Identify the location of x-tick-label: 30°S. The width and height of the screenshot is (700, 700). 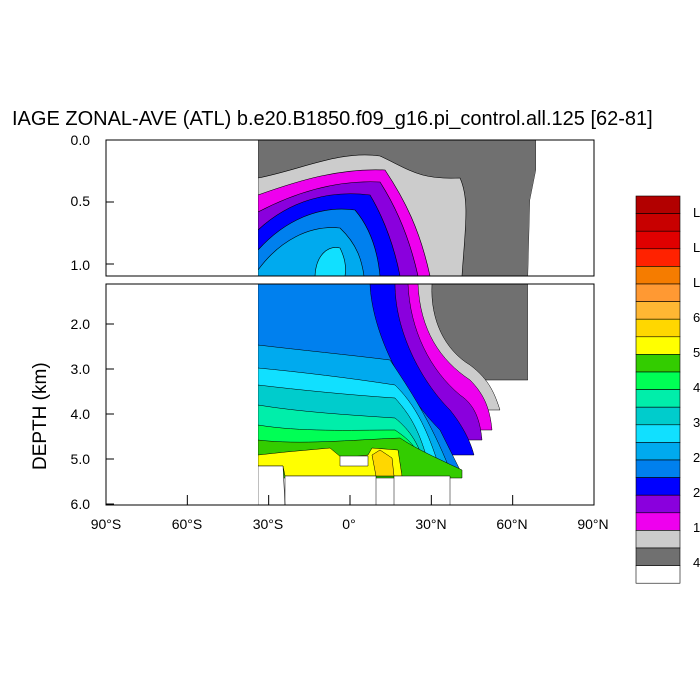
(268, 524).